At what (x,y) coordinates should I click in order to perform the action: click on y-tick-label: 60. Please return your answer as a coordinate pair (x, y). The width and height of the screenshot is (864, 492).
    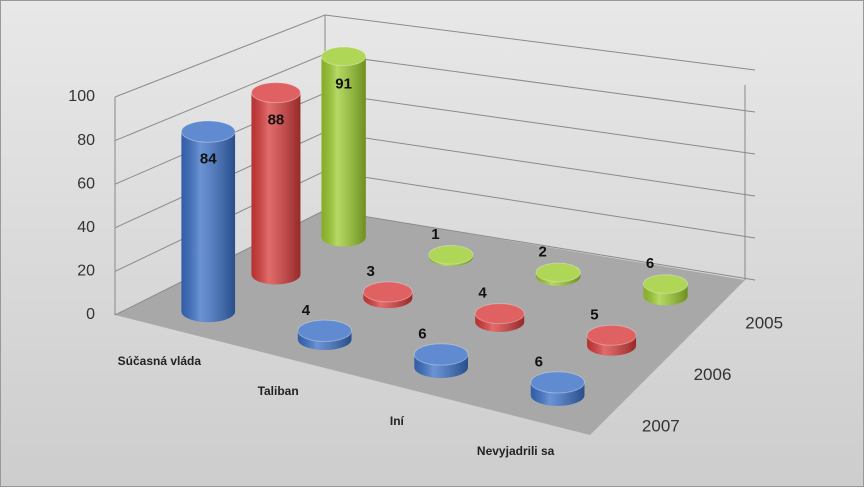
    Looking at the image, I should click on (86, 183).